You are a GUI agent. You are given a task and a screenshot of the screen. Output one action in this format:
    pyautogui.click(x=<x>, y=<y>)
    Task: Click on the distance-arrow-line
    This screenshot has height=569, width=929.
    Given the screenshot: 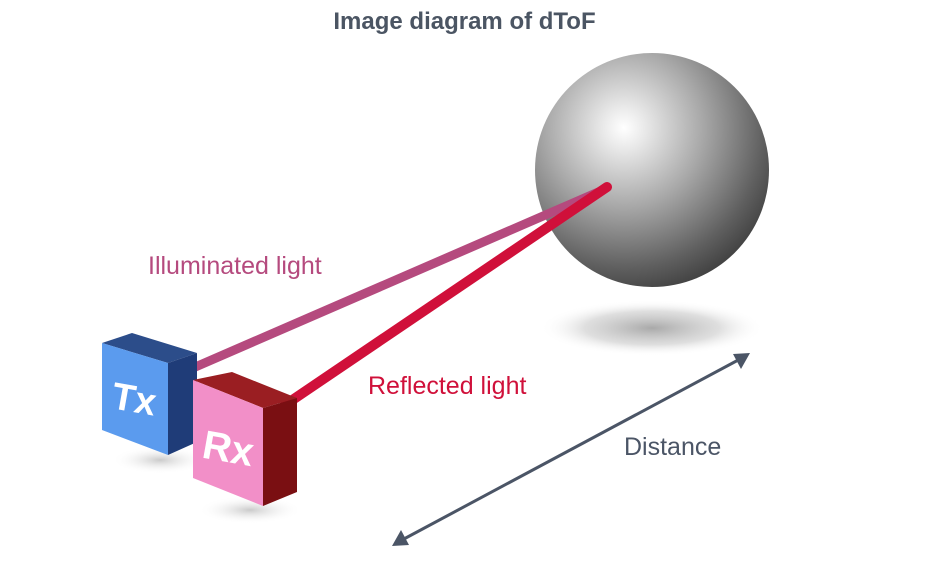 What is the action you would take?
    pyautogui.click(x=572, y=449)
    